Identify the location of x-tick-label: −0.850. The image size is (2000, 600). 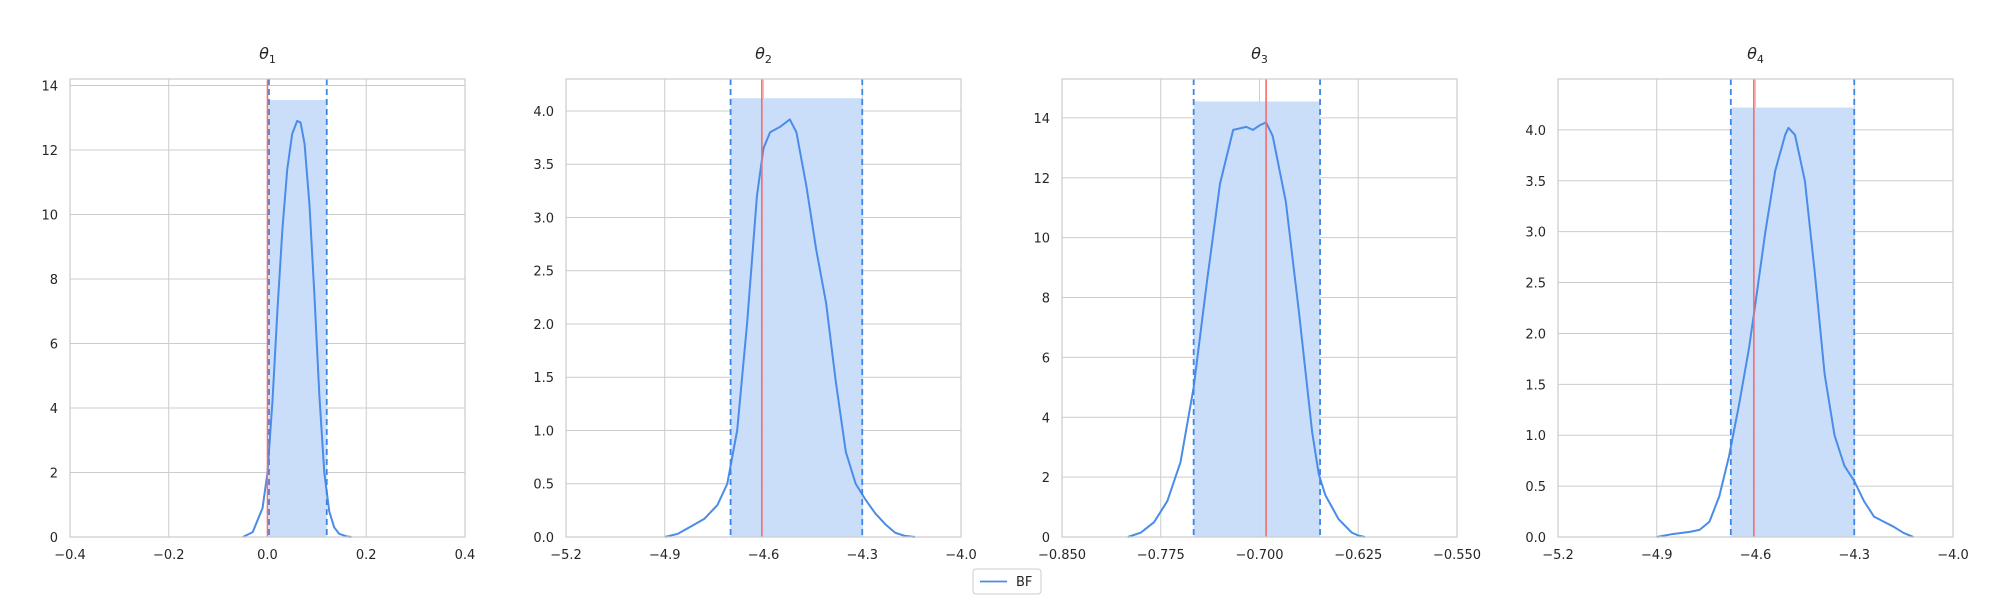
(1062, 555).